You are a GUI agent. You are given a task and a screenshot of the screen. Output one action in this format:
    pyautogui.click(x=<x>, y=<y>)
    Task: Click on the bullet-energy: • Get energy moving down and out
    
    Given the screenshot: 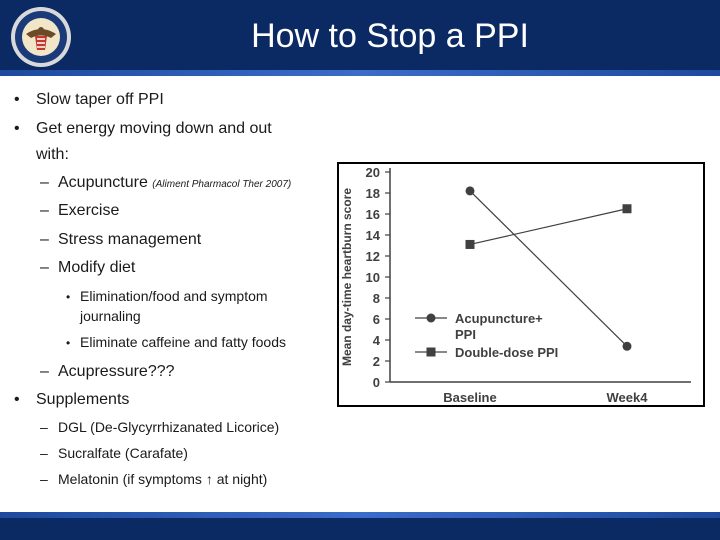 What is the action you would take?
    pyautogui.click(x=143, y=129)
    